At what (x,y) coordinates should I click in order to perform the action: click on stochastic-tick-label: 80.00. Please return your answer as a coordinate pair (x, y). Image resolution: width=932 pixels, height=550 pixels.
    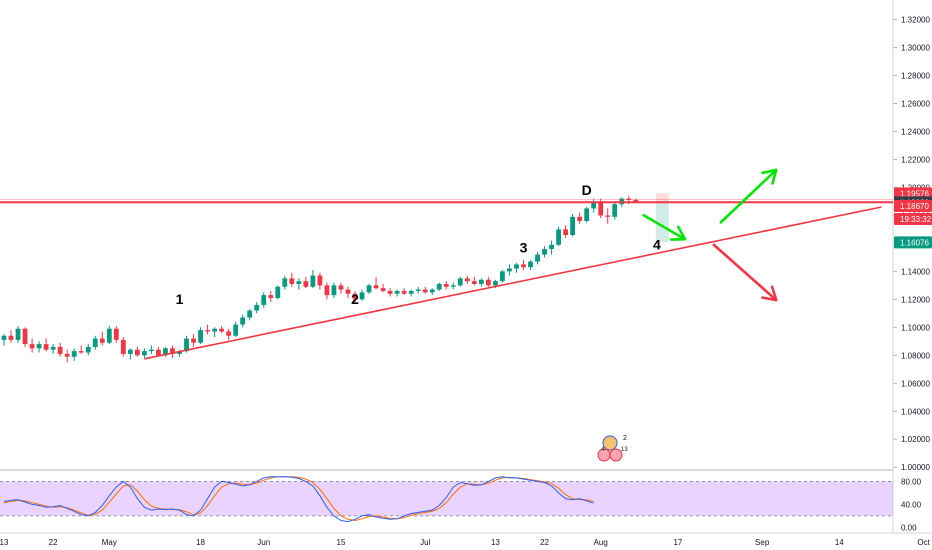
    Looking at the image, I should click on (911, 481).